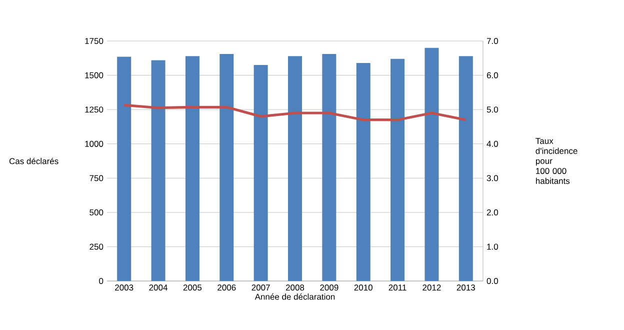  What do you see at coordinates (94, 41) in the screenshot?
I see `y-tick-label: 1750` at bounding box center [94, 41].